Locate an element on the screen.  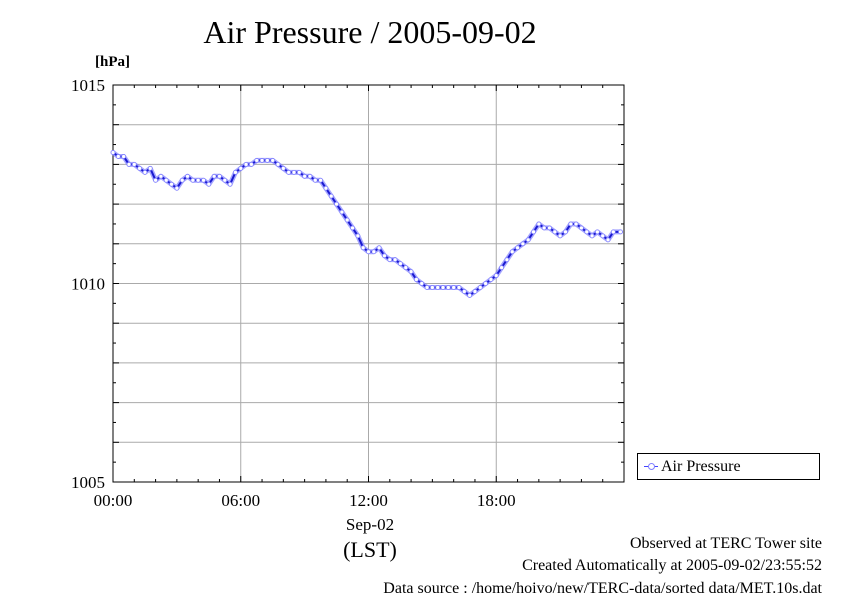
x-tick-label: 00:00 is located at coordinates (113, 500).